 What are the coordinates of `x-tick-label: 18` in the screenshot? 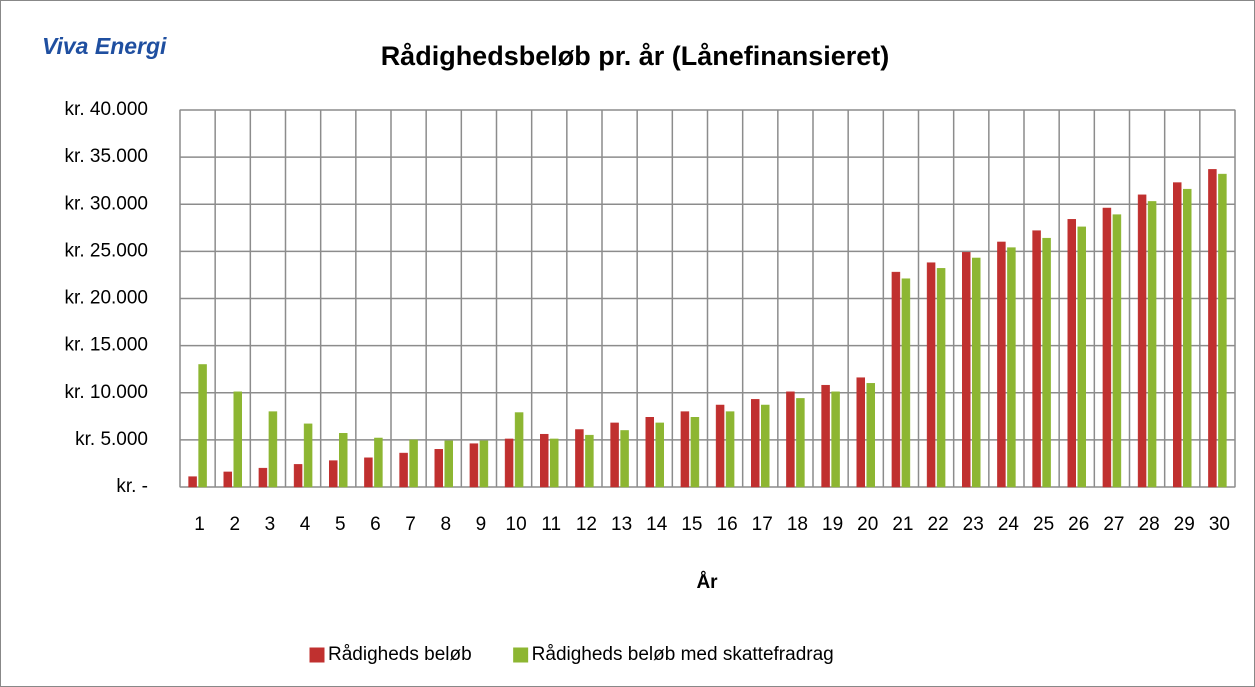 It's located at (797, 524).